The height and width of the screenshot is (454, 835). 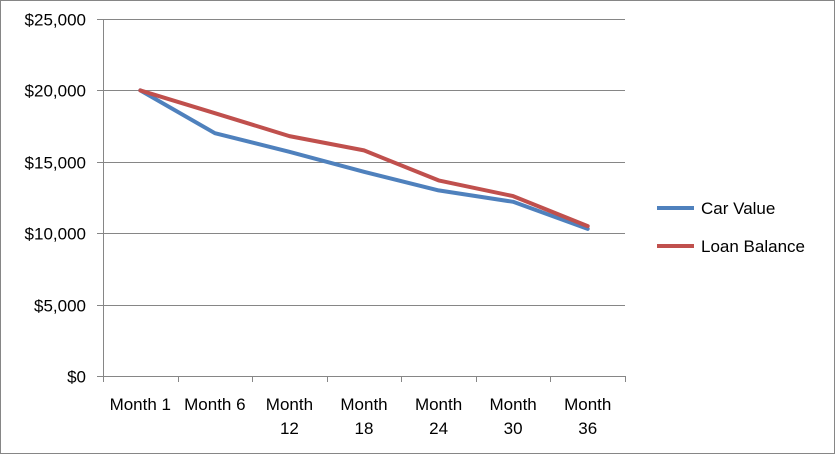 What do you see at coordinates (438, 416) in the screenshot?
I see `x-tick-label: Month 24` at bounding box center [438, 416].